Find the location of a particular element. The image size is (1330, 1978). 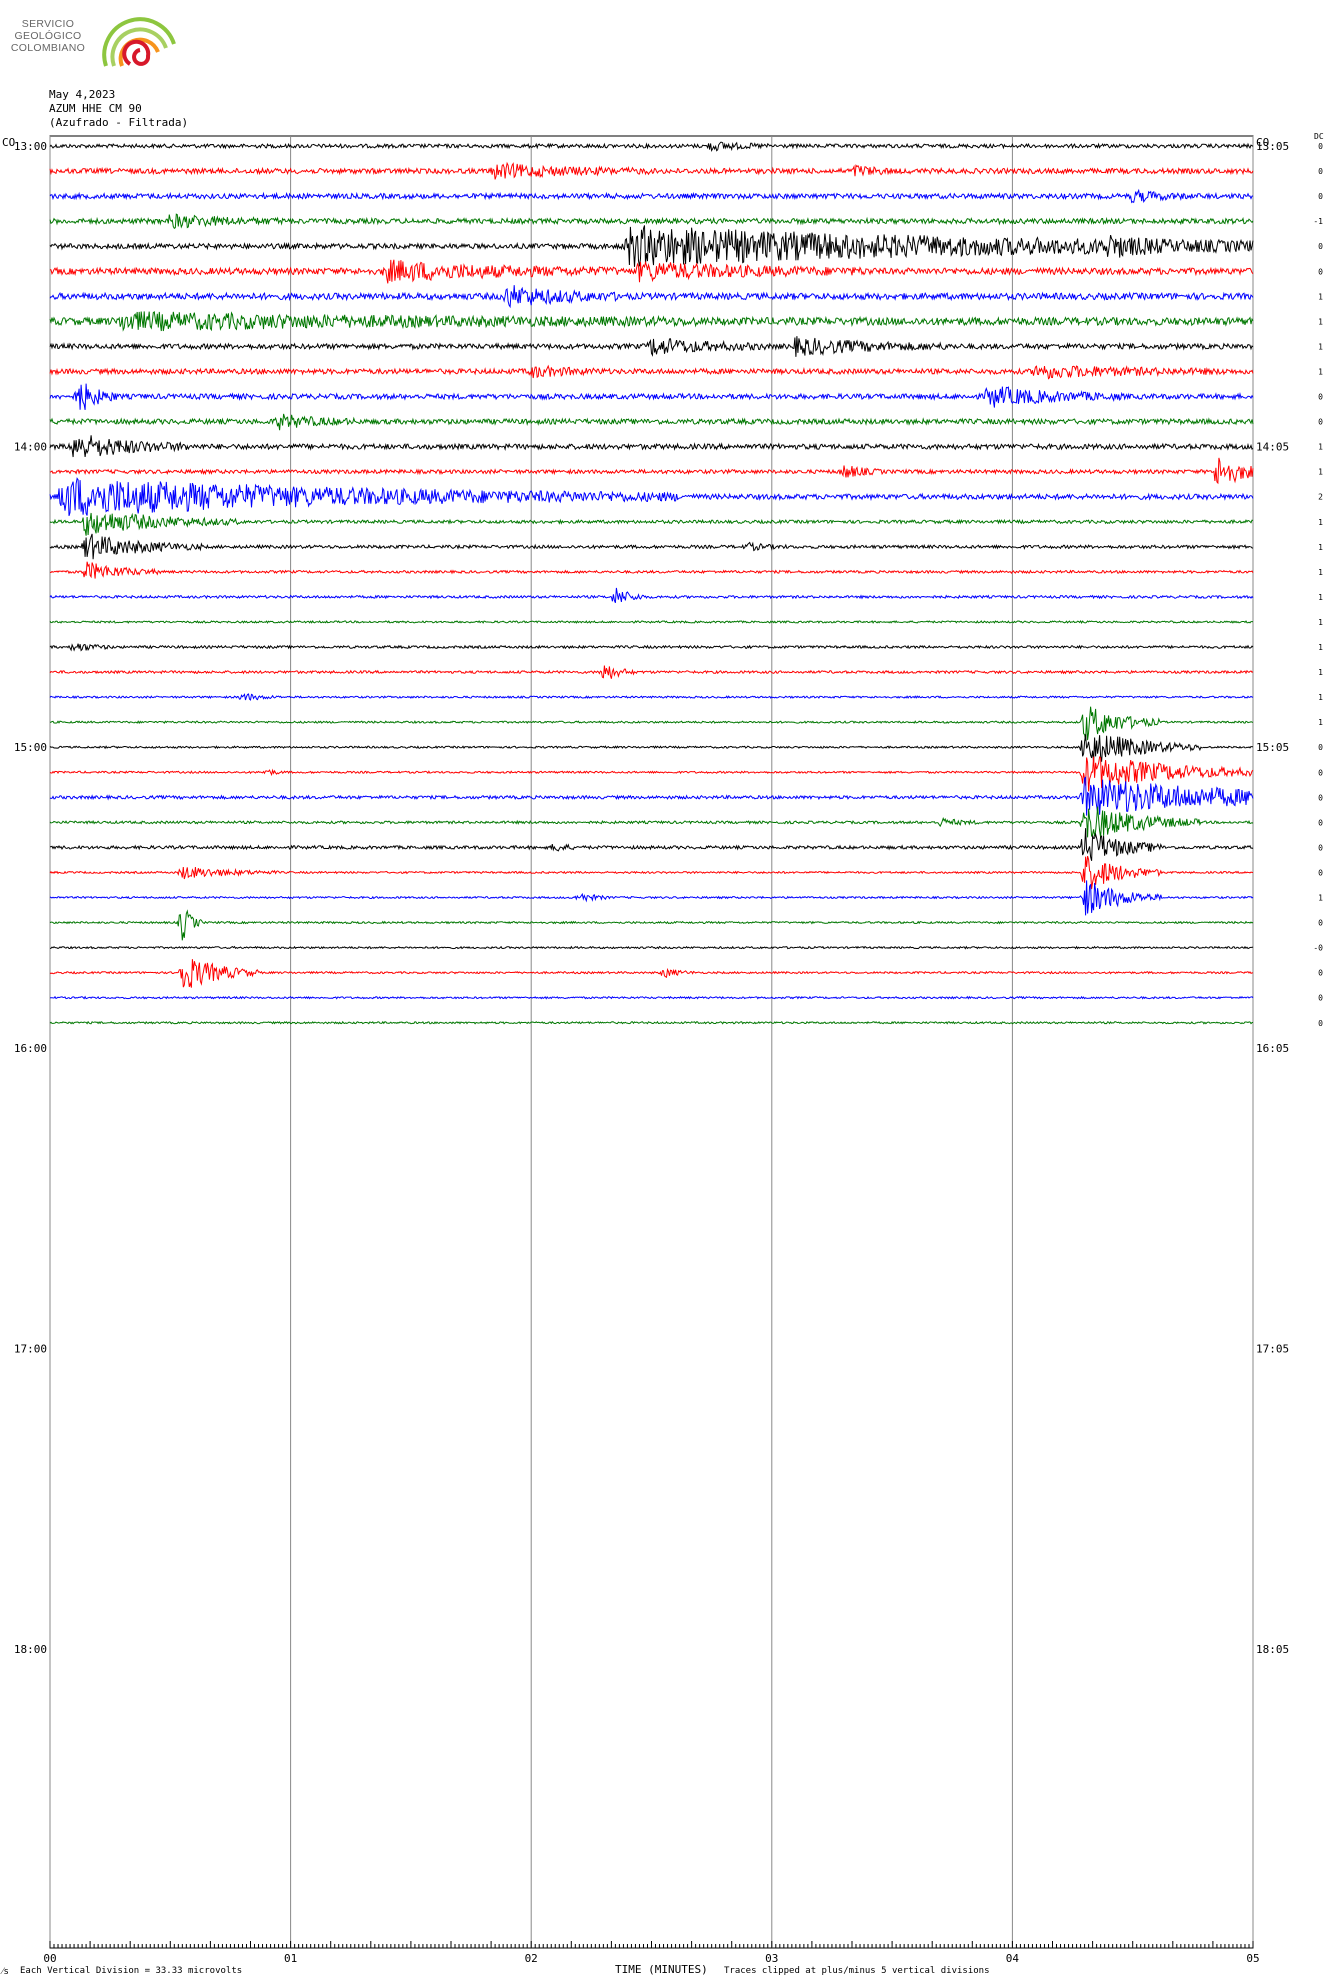

left-corner-label: CO is located at coordinates (8, 142).